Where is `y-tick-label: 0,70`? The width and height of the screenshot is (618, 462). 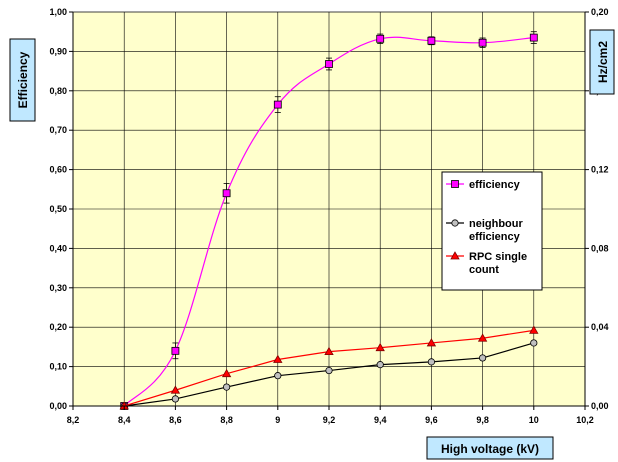
y-tick-label: 0,70 is located at coordinates (58, 130).